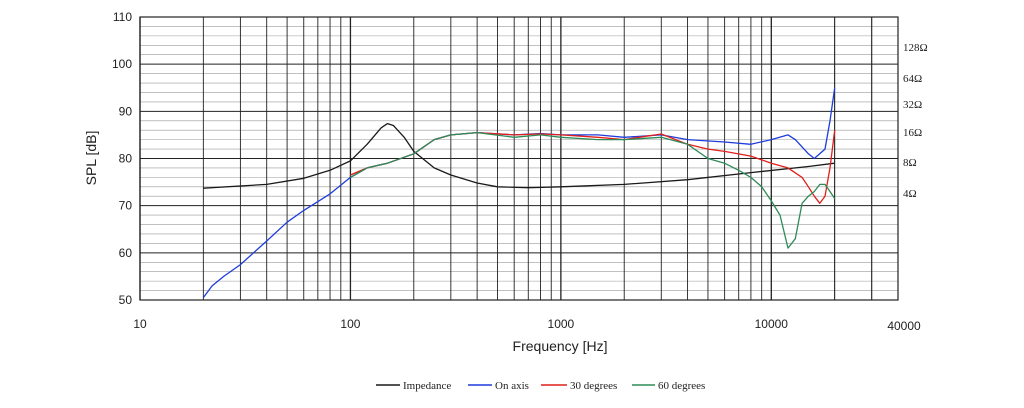 This screenshot has height=408, width=1024. I want to click on y-tick-labels: 50 60 70 80 90 100 110, so click(122, 158).